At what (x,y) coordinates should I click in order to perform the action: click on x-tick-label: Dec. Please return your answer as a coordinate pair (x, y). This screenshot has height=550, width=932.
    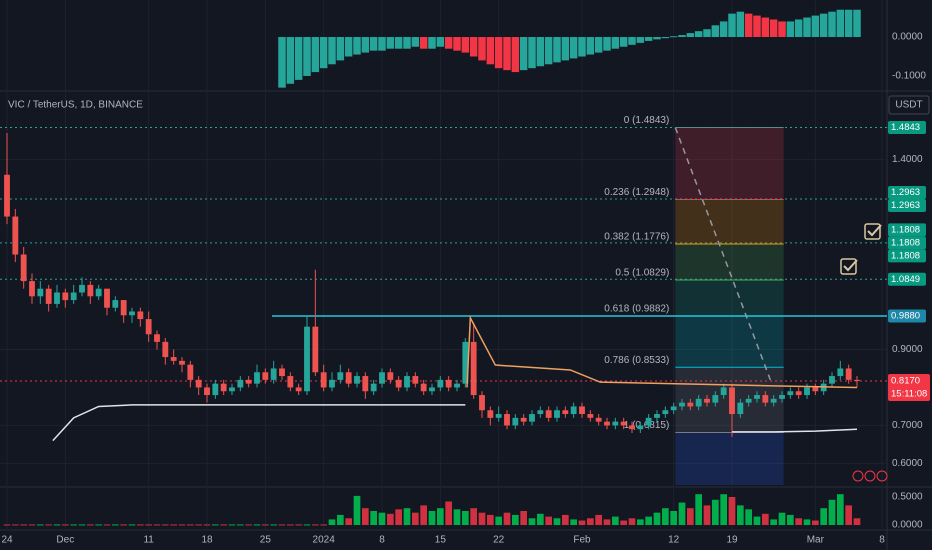
    Looking at the image, I should click on (65, 540).